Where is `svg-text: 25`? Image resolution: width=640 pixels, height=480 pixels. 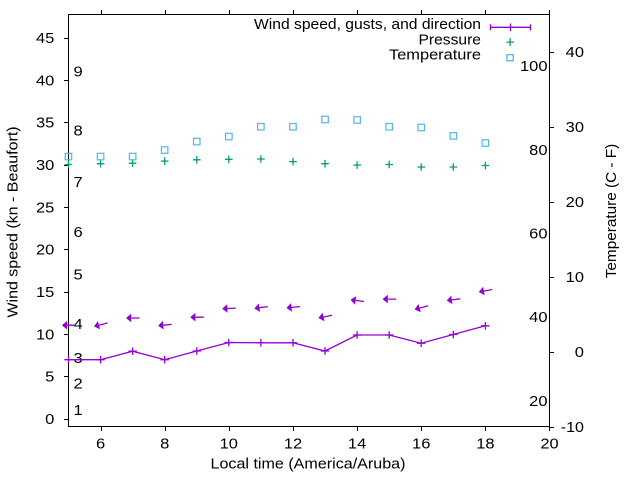
svg-text: 25 is located at coordinates (45, 208).